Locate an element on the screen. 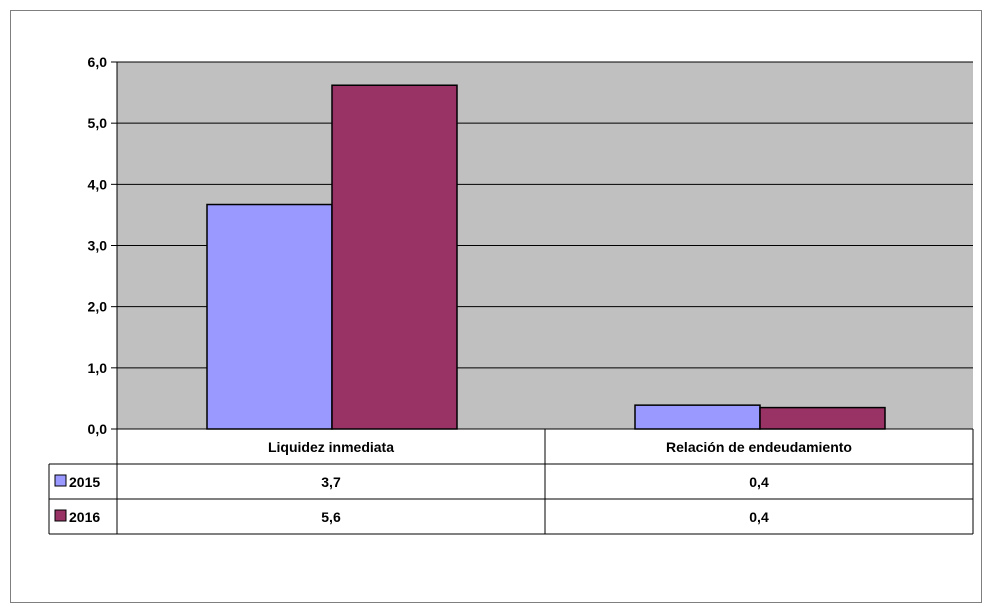  category-label: Liquidez inmediata is located at coordinates (331, 447).